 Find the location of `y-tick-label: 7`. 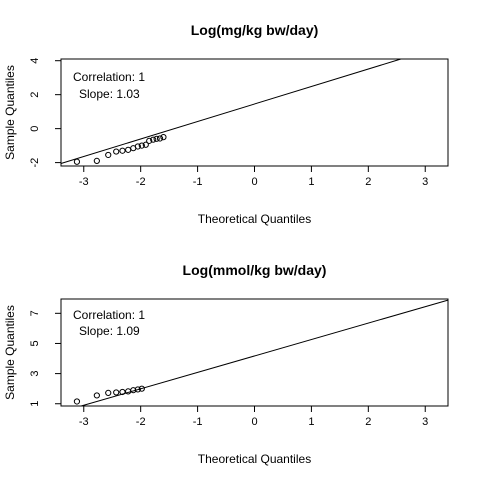

y-tick-label: 7 is located at coordinates (35, 313).